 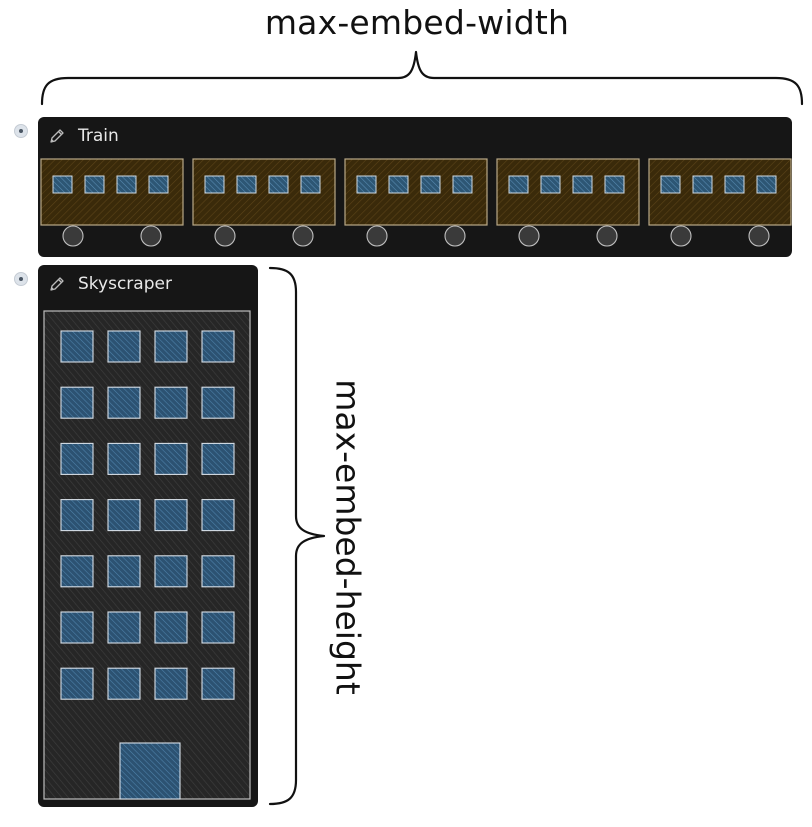 I want to click on train-embed-bullet, so click(x=21, y=131).